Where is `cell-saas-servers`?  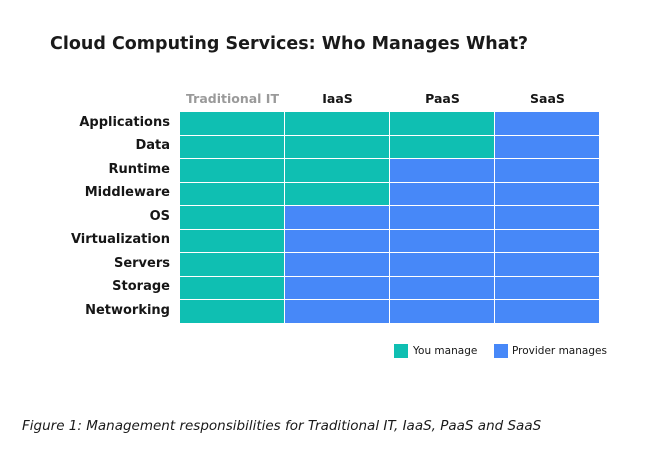
cell-saas-servers is located at coordinates (547, 265).